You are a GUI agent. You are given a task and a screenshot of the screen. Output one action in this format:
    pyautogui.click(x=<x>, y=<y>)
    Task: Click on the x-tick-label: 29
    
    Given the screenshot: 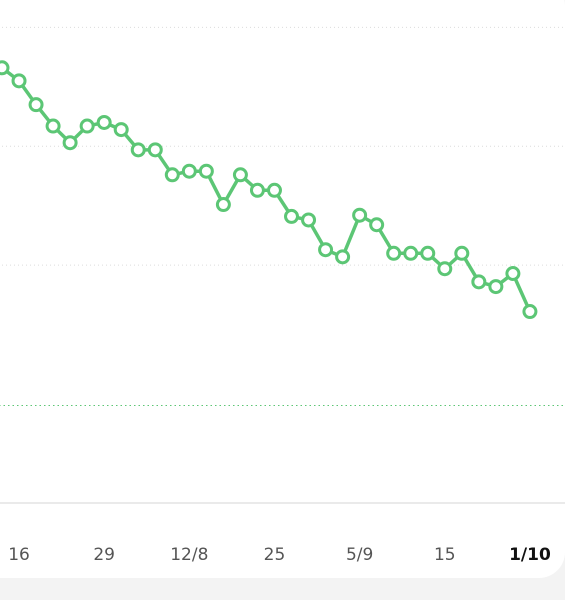 What is the action you would take?
    pyautogui.click(x=104, y=555)
    